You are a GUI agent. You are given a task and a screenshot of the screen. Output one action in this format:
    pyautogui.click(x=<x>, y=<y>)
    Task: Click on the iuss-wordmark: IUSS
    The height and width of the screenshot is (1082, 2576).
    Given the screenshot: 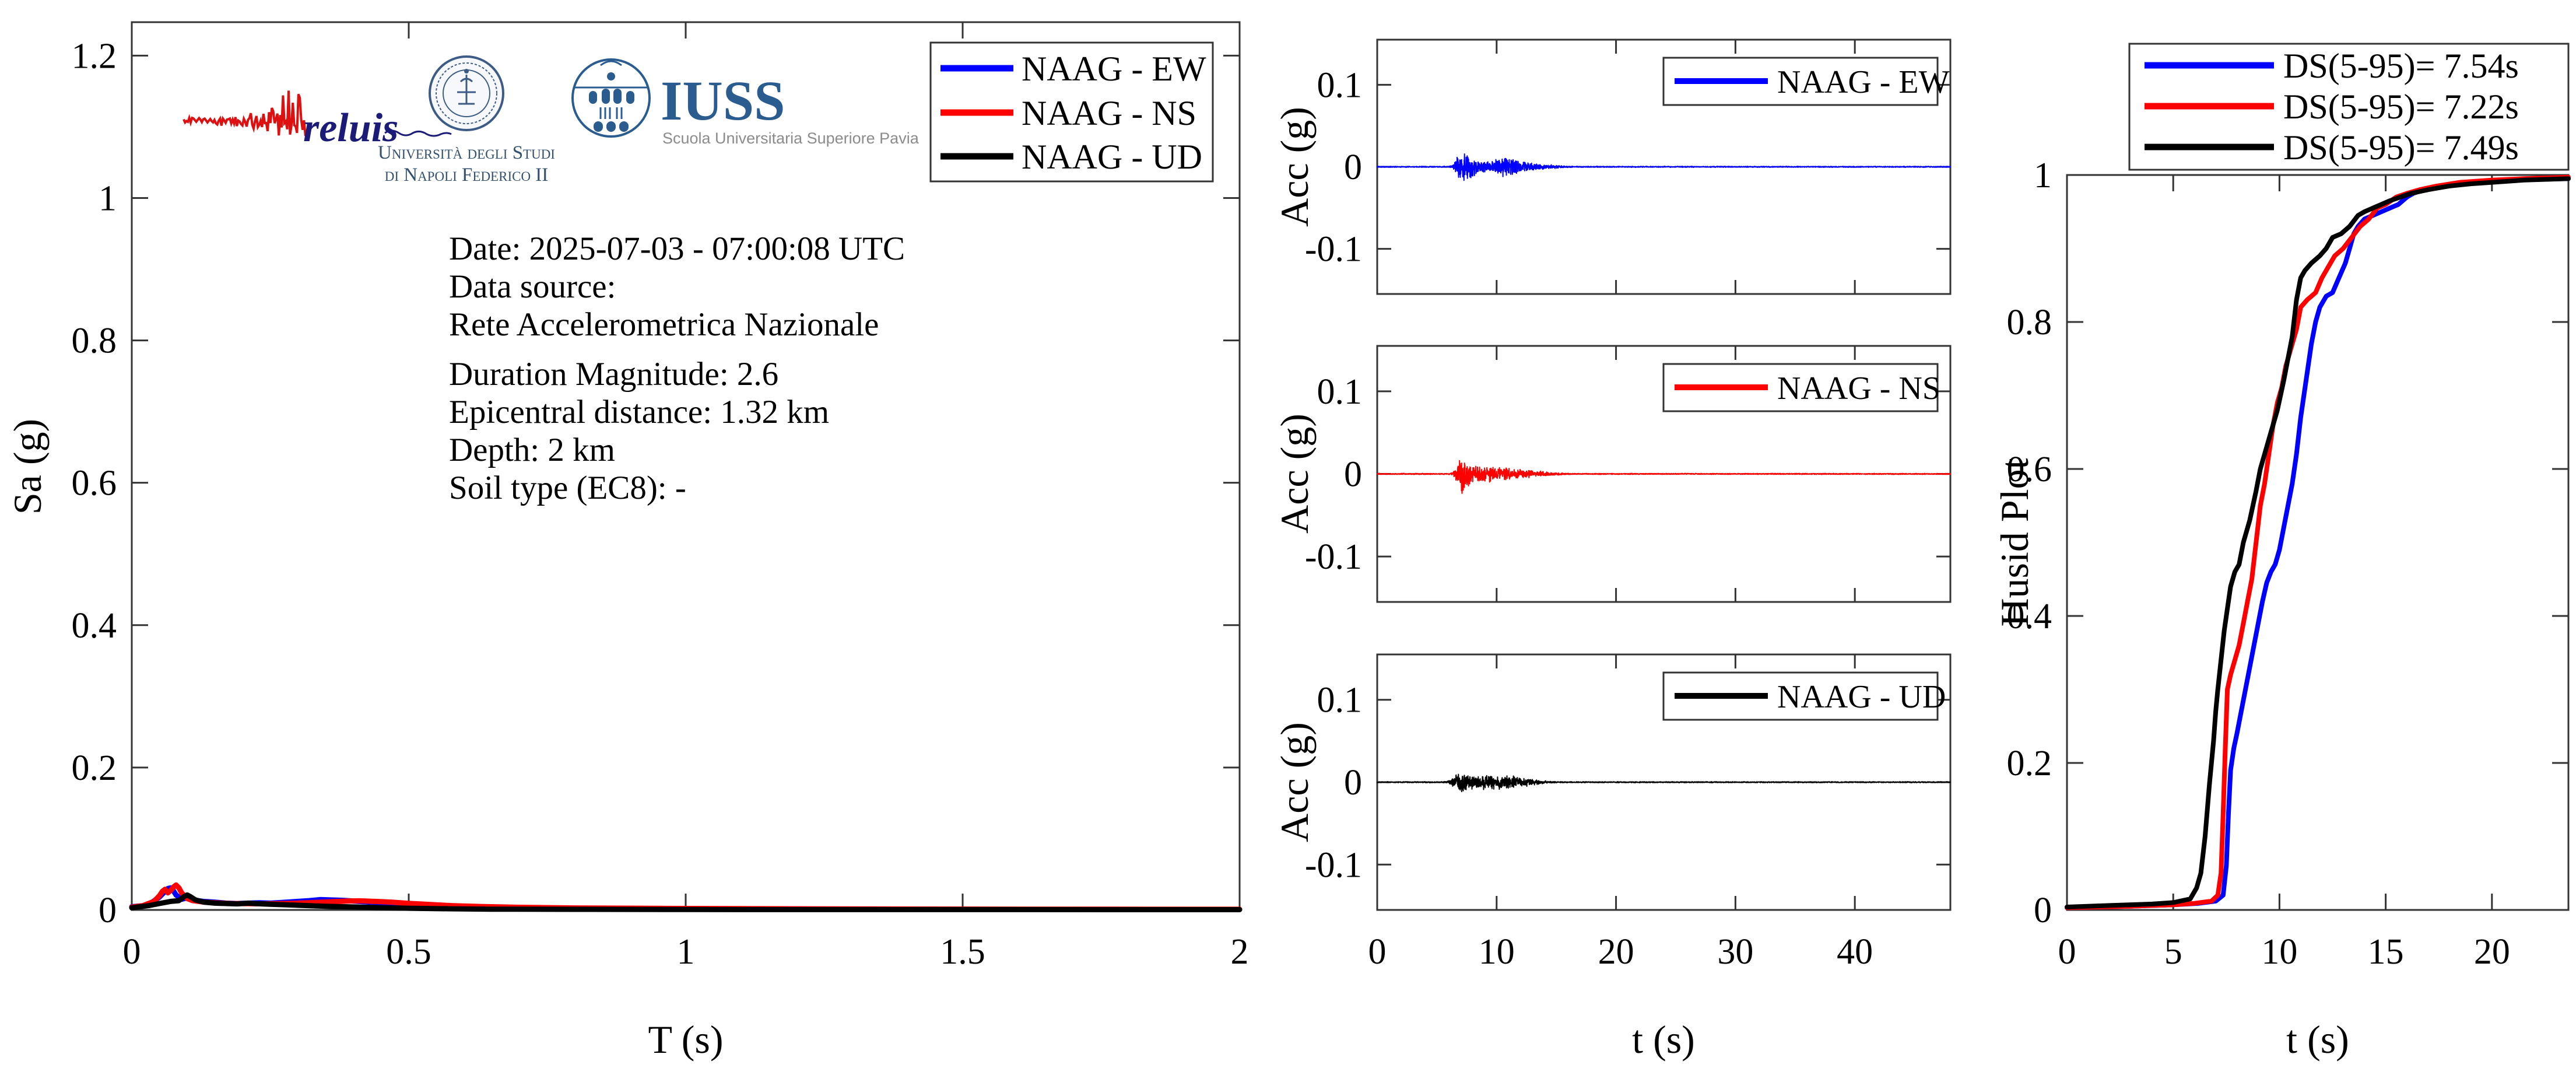 What is the action you would take?
    pyautogui.click(x=723, y=101)
    